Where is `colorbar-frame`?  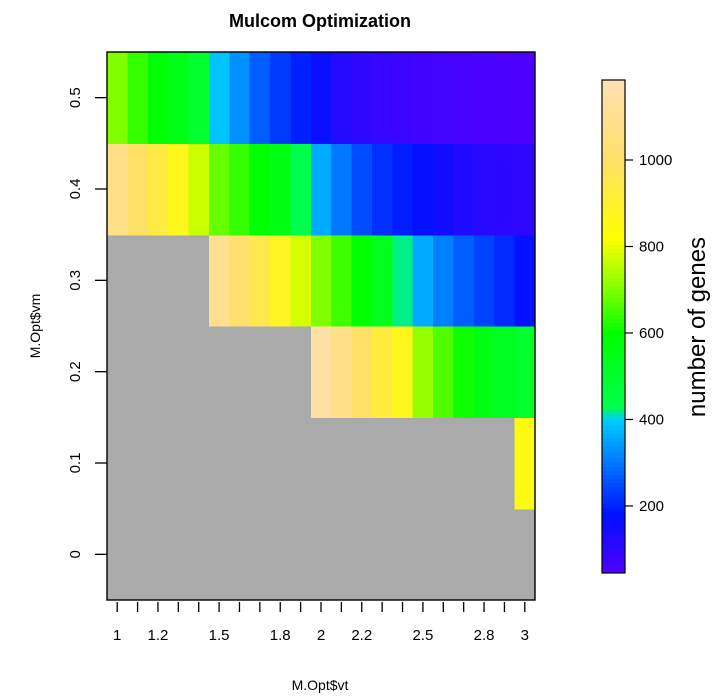
colorbar-frame is located at coordinates (613, 326).